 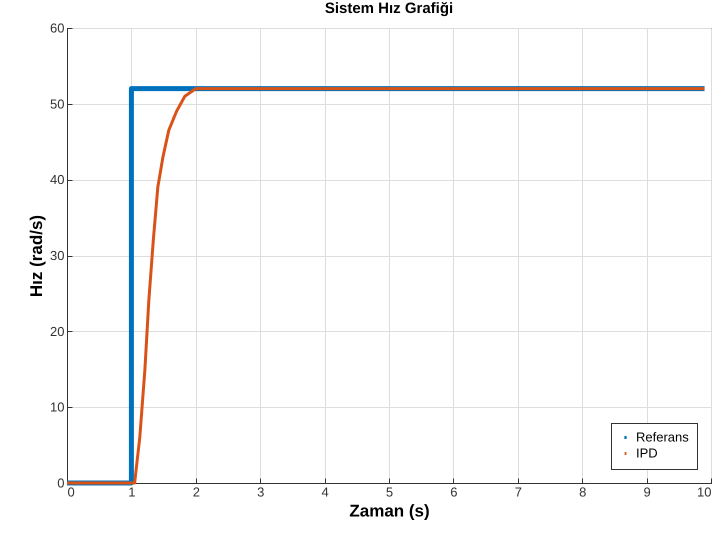 What do you see at coordinates (260, 492) in the screenshot?
I see `x-tick-label: 3` at bounding box center [260, 492].